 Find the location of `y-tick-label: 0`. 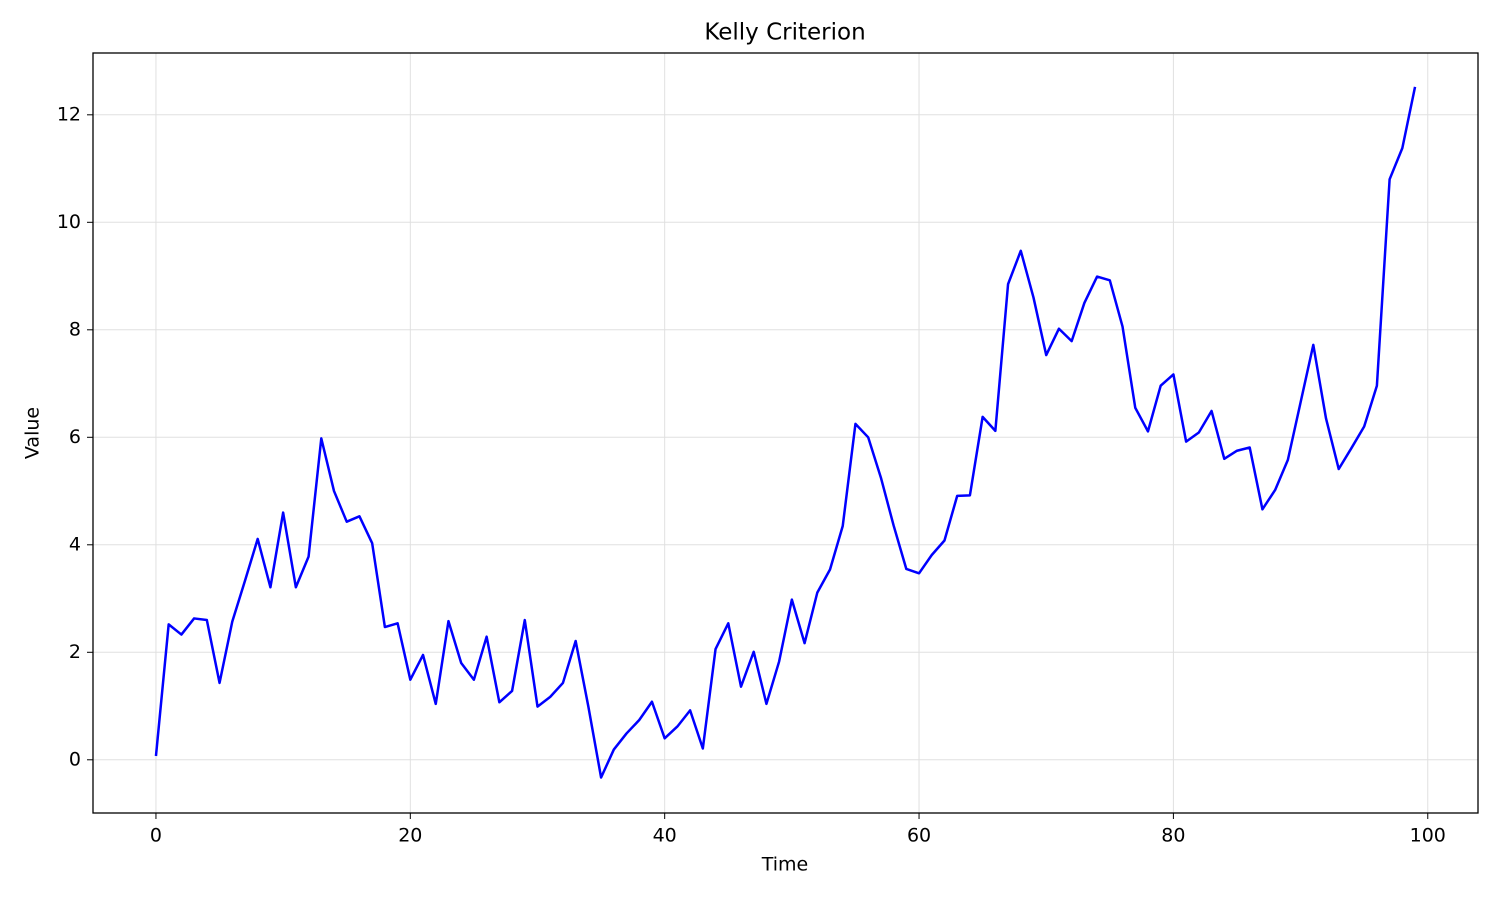

y-tick-label: 0 is located at coordinates (75, 759).